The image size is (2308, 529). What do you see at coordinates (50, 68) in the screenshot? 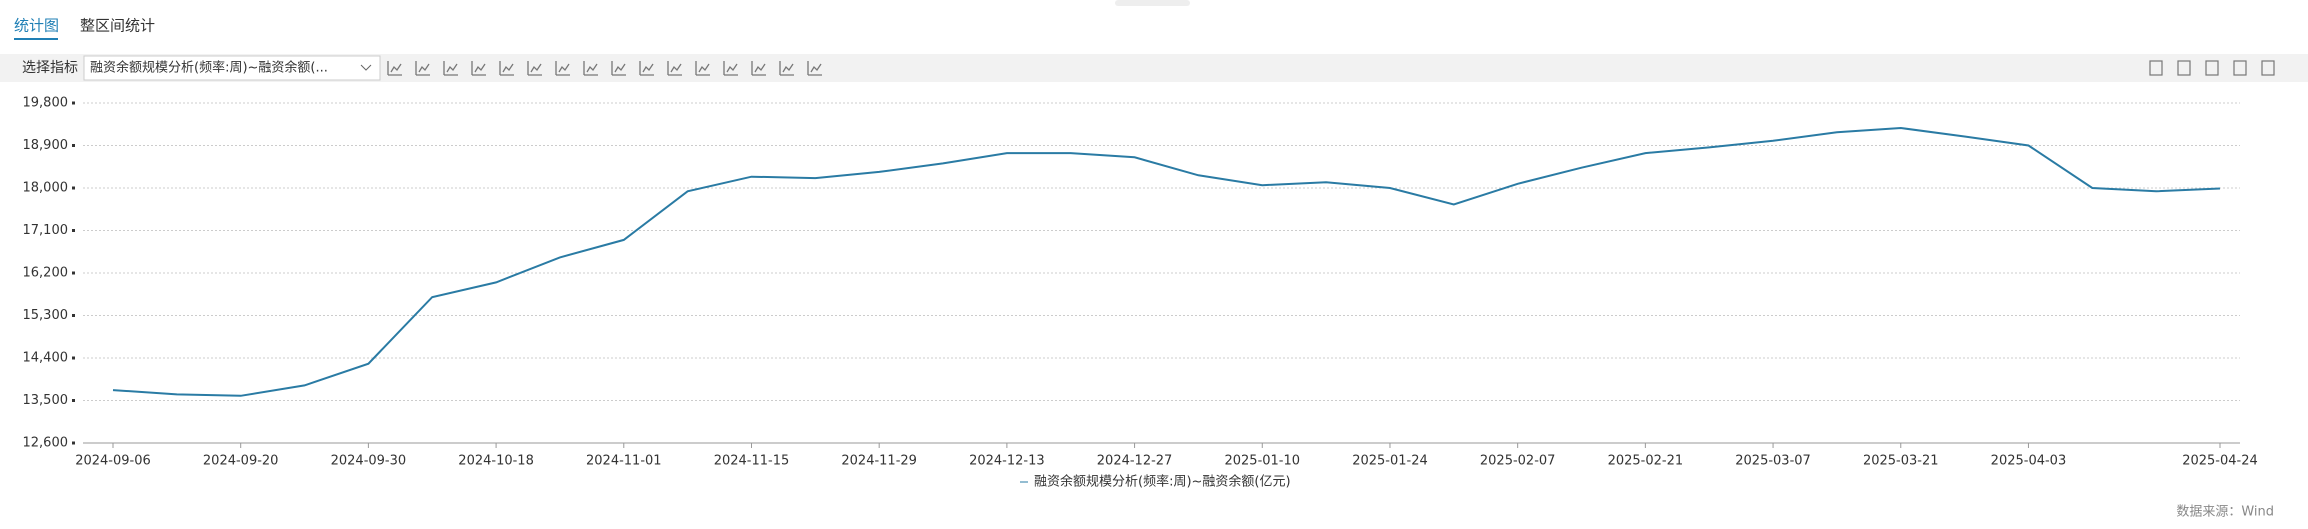
I see `toolbar-label: 选择指标` at bounding box center [50, 68].